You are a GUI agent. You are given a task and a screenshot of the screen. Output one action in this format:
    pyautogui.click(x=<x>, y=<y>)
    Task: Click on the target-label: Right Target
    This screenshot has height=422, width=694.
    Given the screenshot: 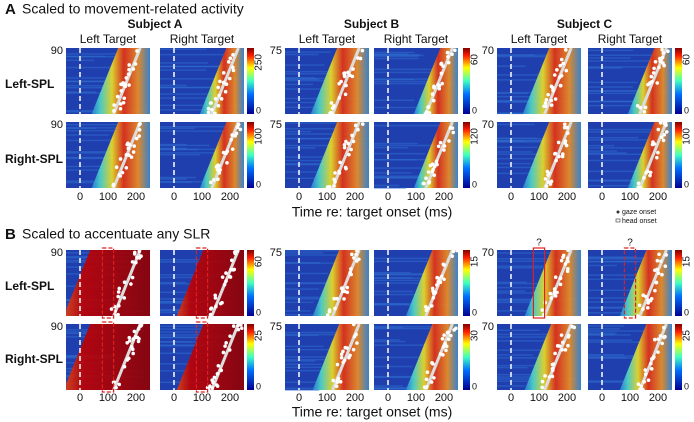 What is the action you would take?
    pyautogui.click(x=202, y=39)
    